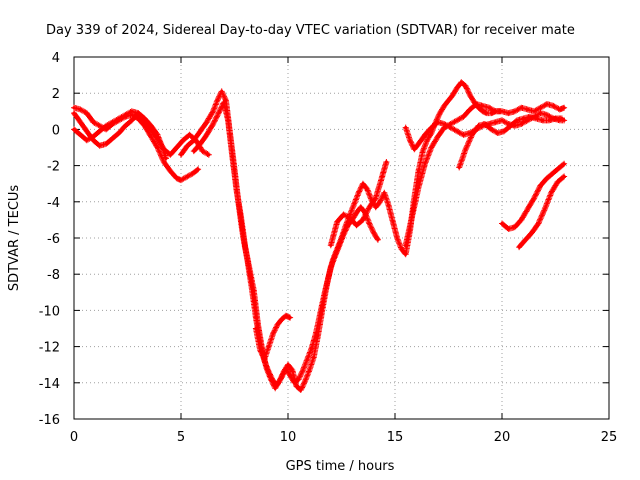 Image resolution: width=640 pixels, height=480 pixels. Describe the element at coordinates (74, 437) in the screenshot. I see `x-tick-label: 0` at that location.